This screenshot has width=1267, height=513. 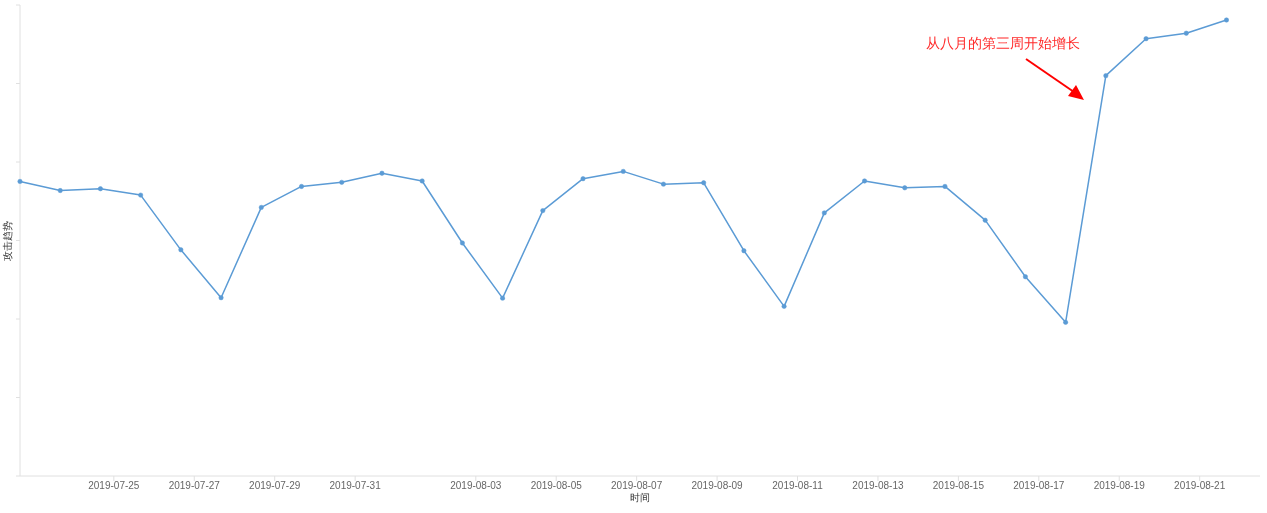 What do you see at coordinates (640, 497) in the screenshot?
I see `x-axis-title: 时间` at bounding box center [640, 497].